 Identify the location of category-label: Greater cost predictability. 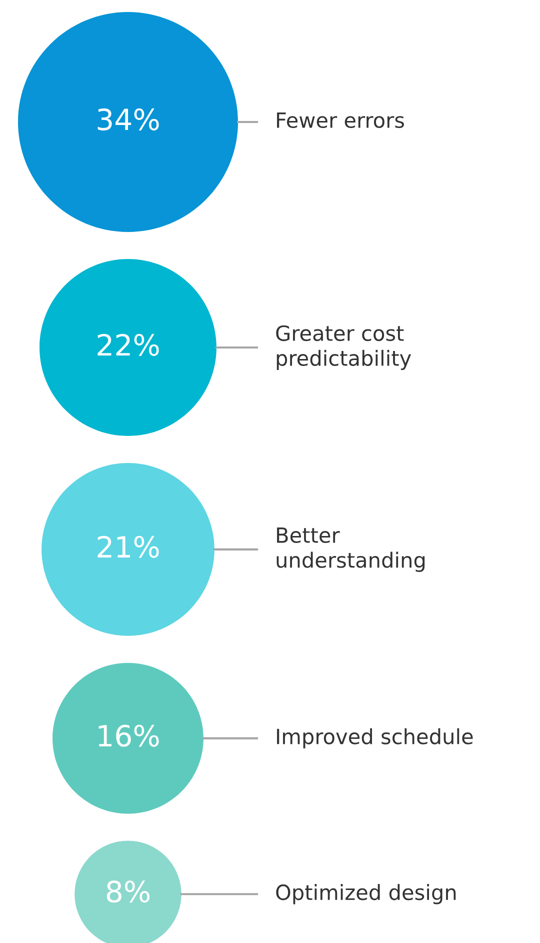
(344, 347).